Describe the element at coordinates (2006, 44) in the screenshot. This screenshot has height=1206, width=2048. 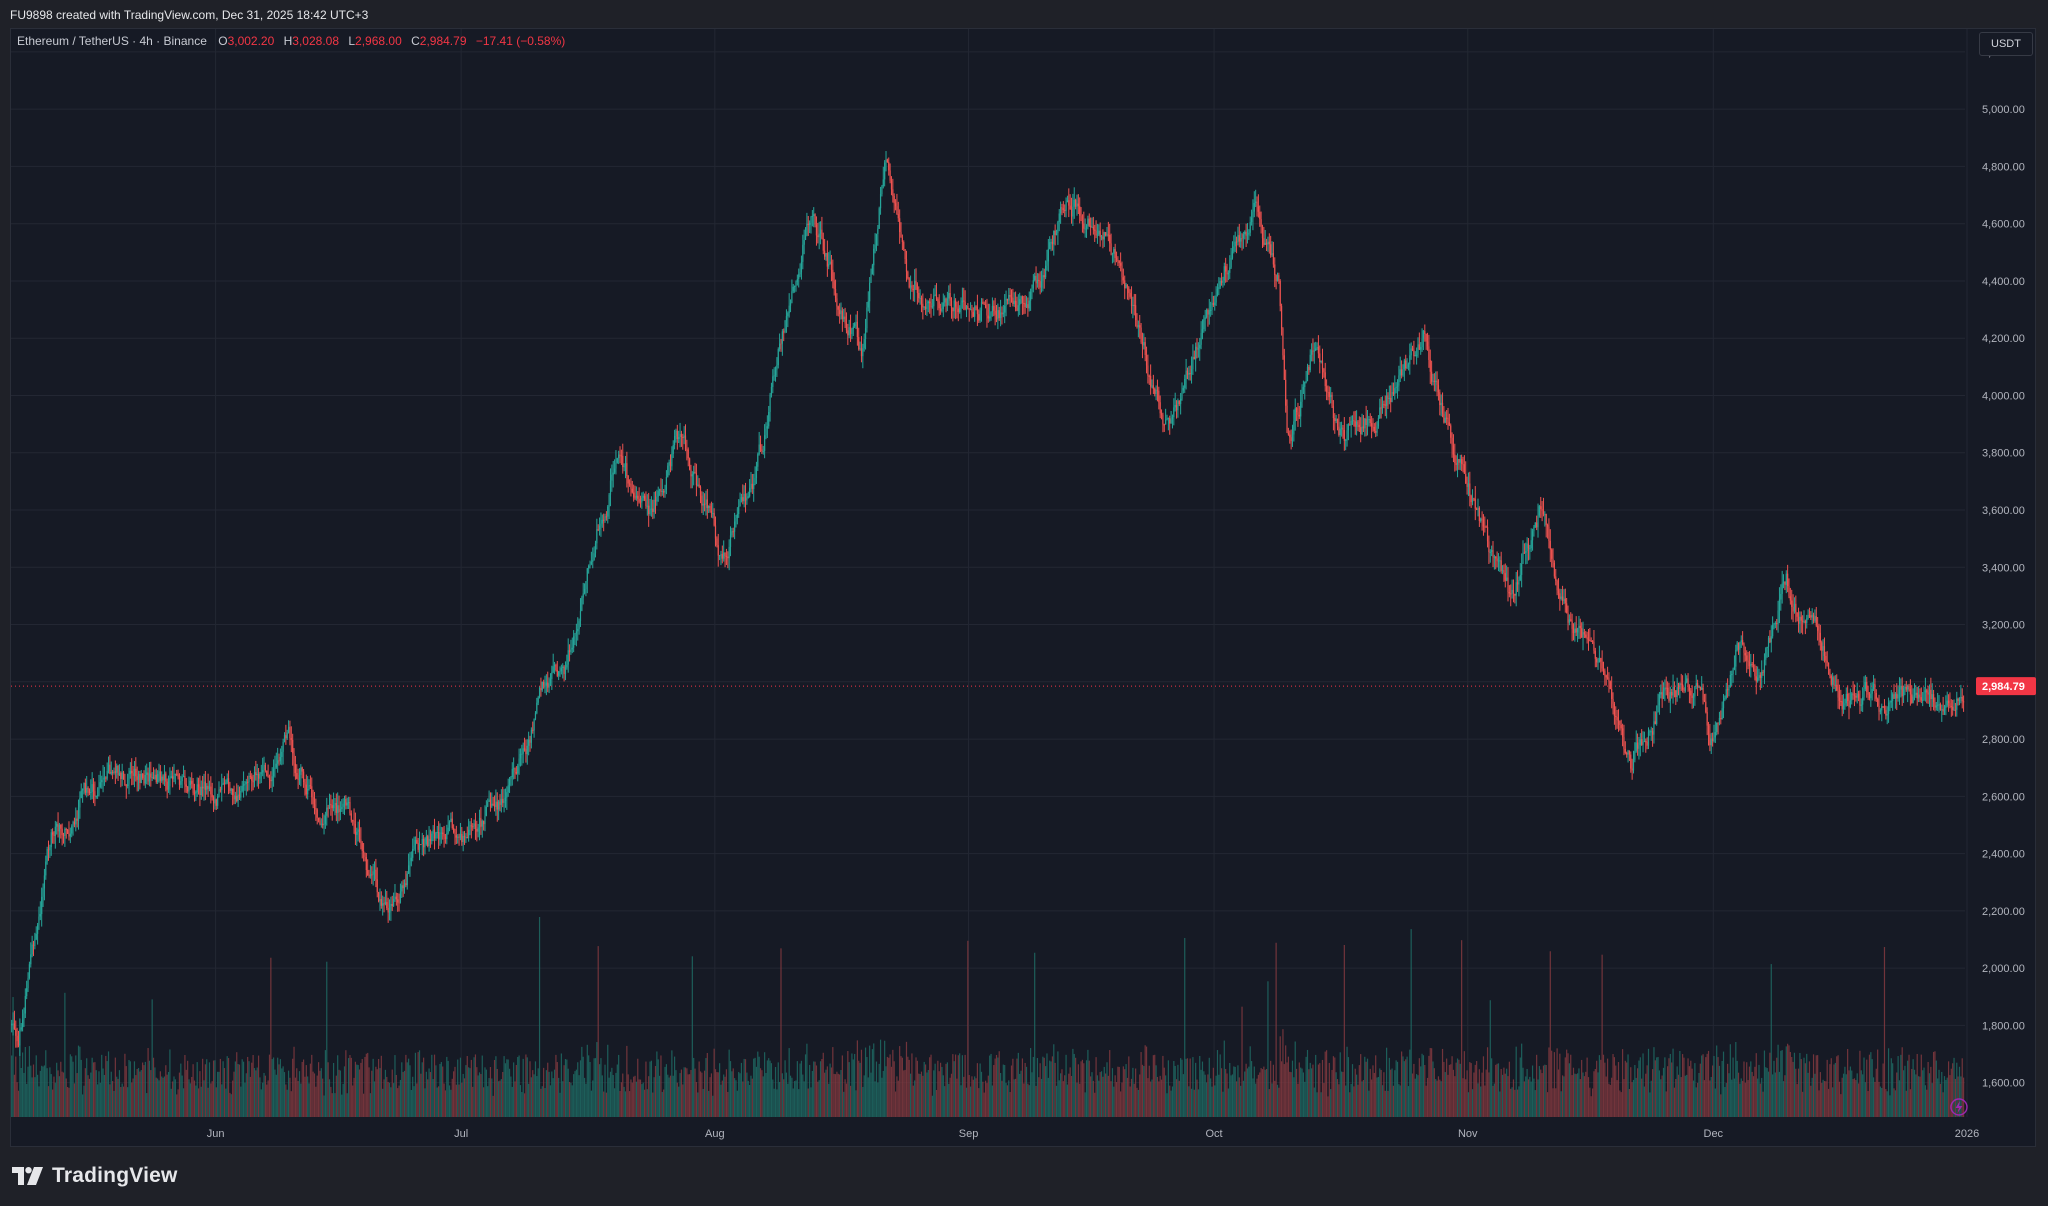
I see `currency-unit-button: USDT` at that location.